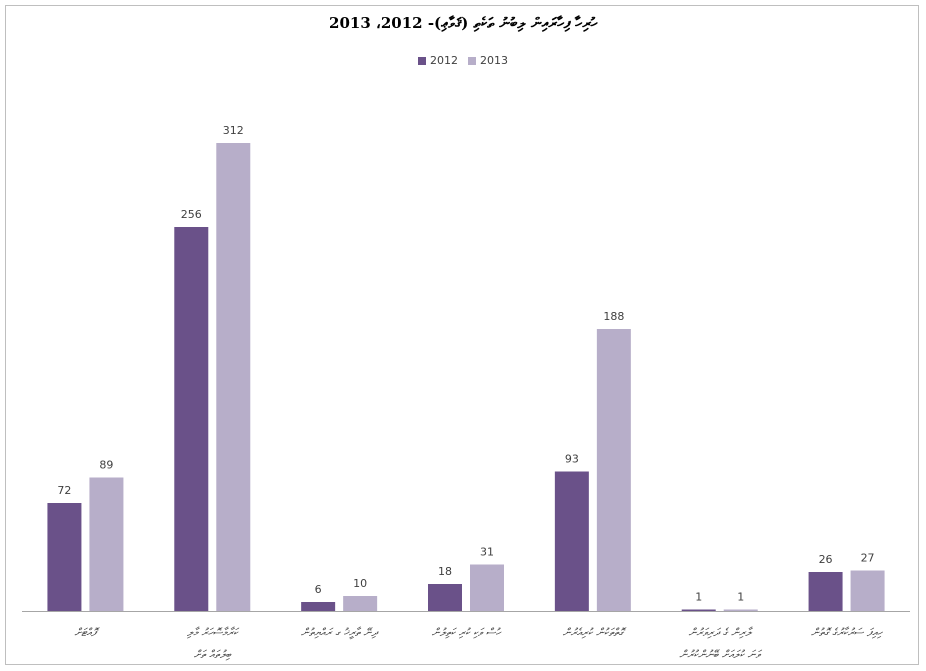 This screenshot has width=926, height=671. I want to click on data-label: 89, so click(106, 465).